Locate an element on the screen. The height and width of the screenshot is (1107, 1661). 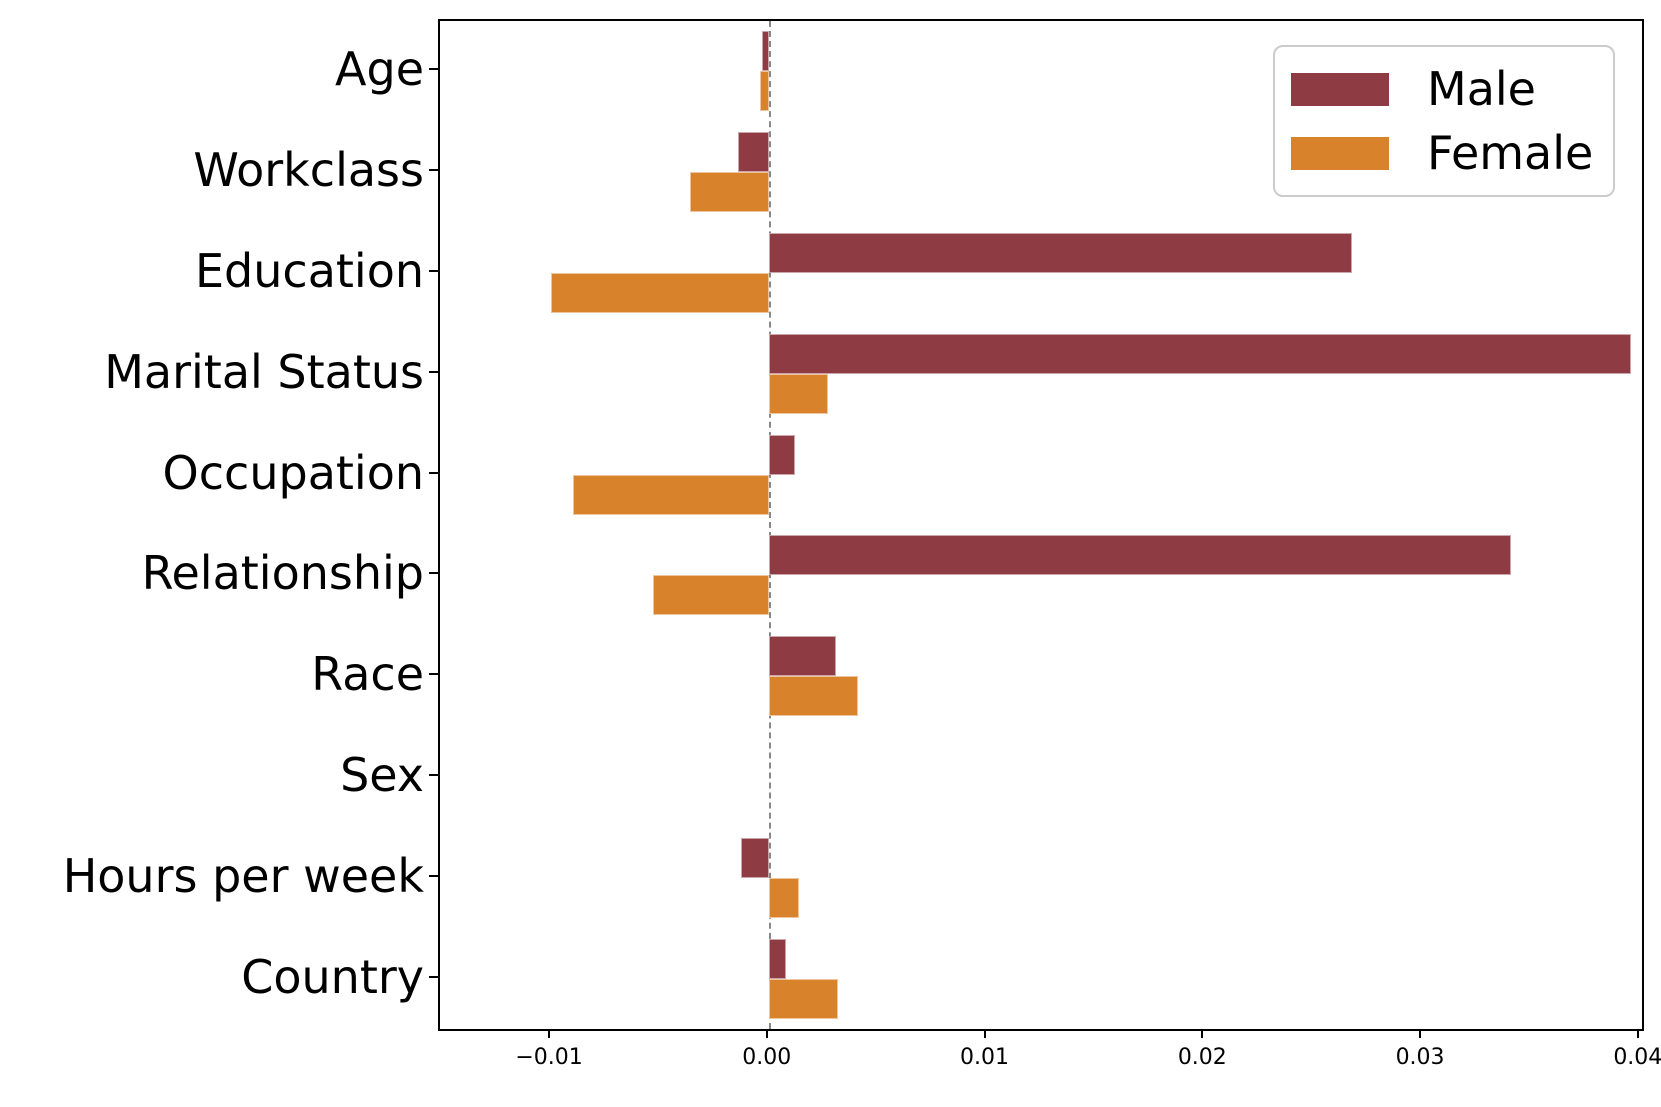
y-axis-label-workclass: Workclass is located at coordinates (308, 170).